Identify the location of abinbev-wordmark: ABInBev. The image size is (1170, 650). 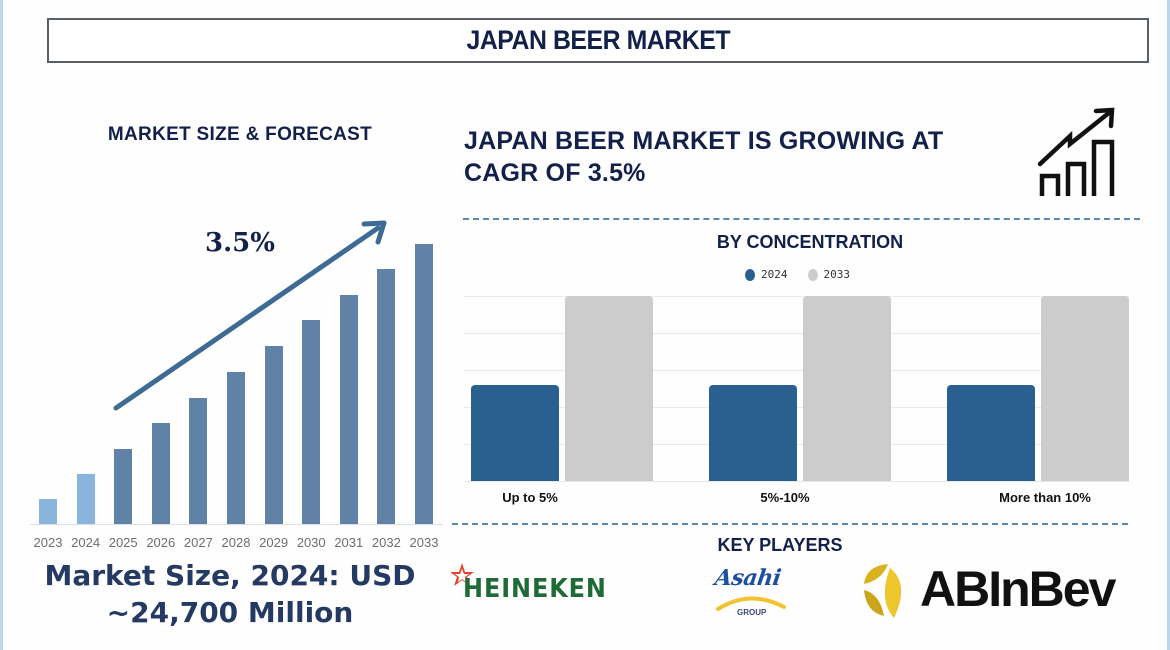
(1018, 589).